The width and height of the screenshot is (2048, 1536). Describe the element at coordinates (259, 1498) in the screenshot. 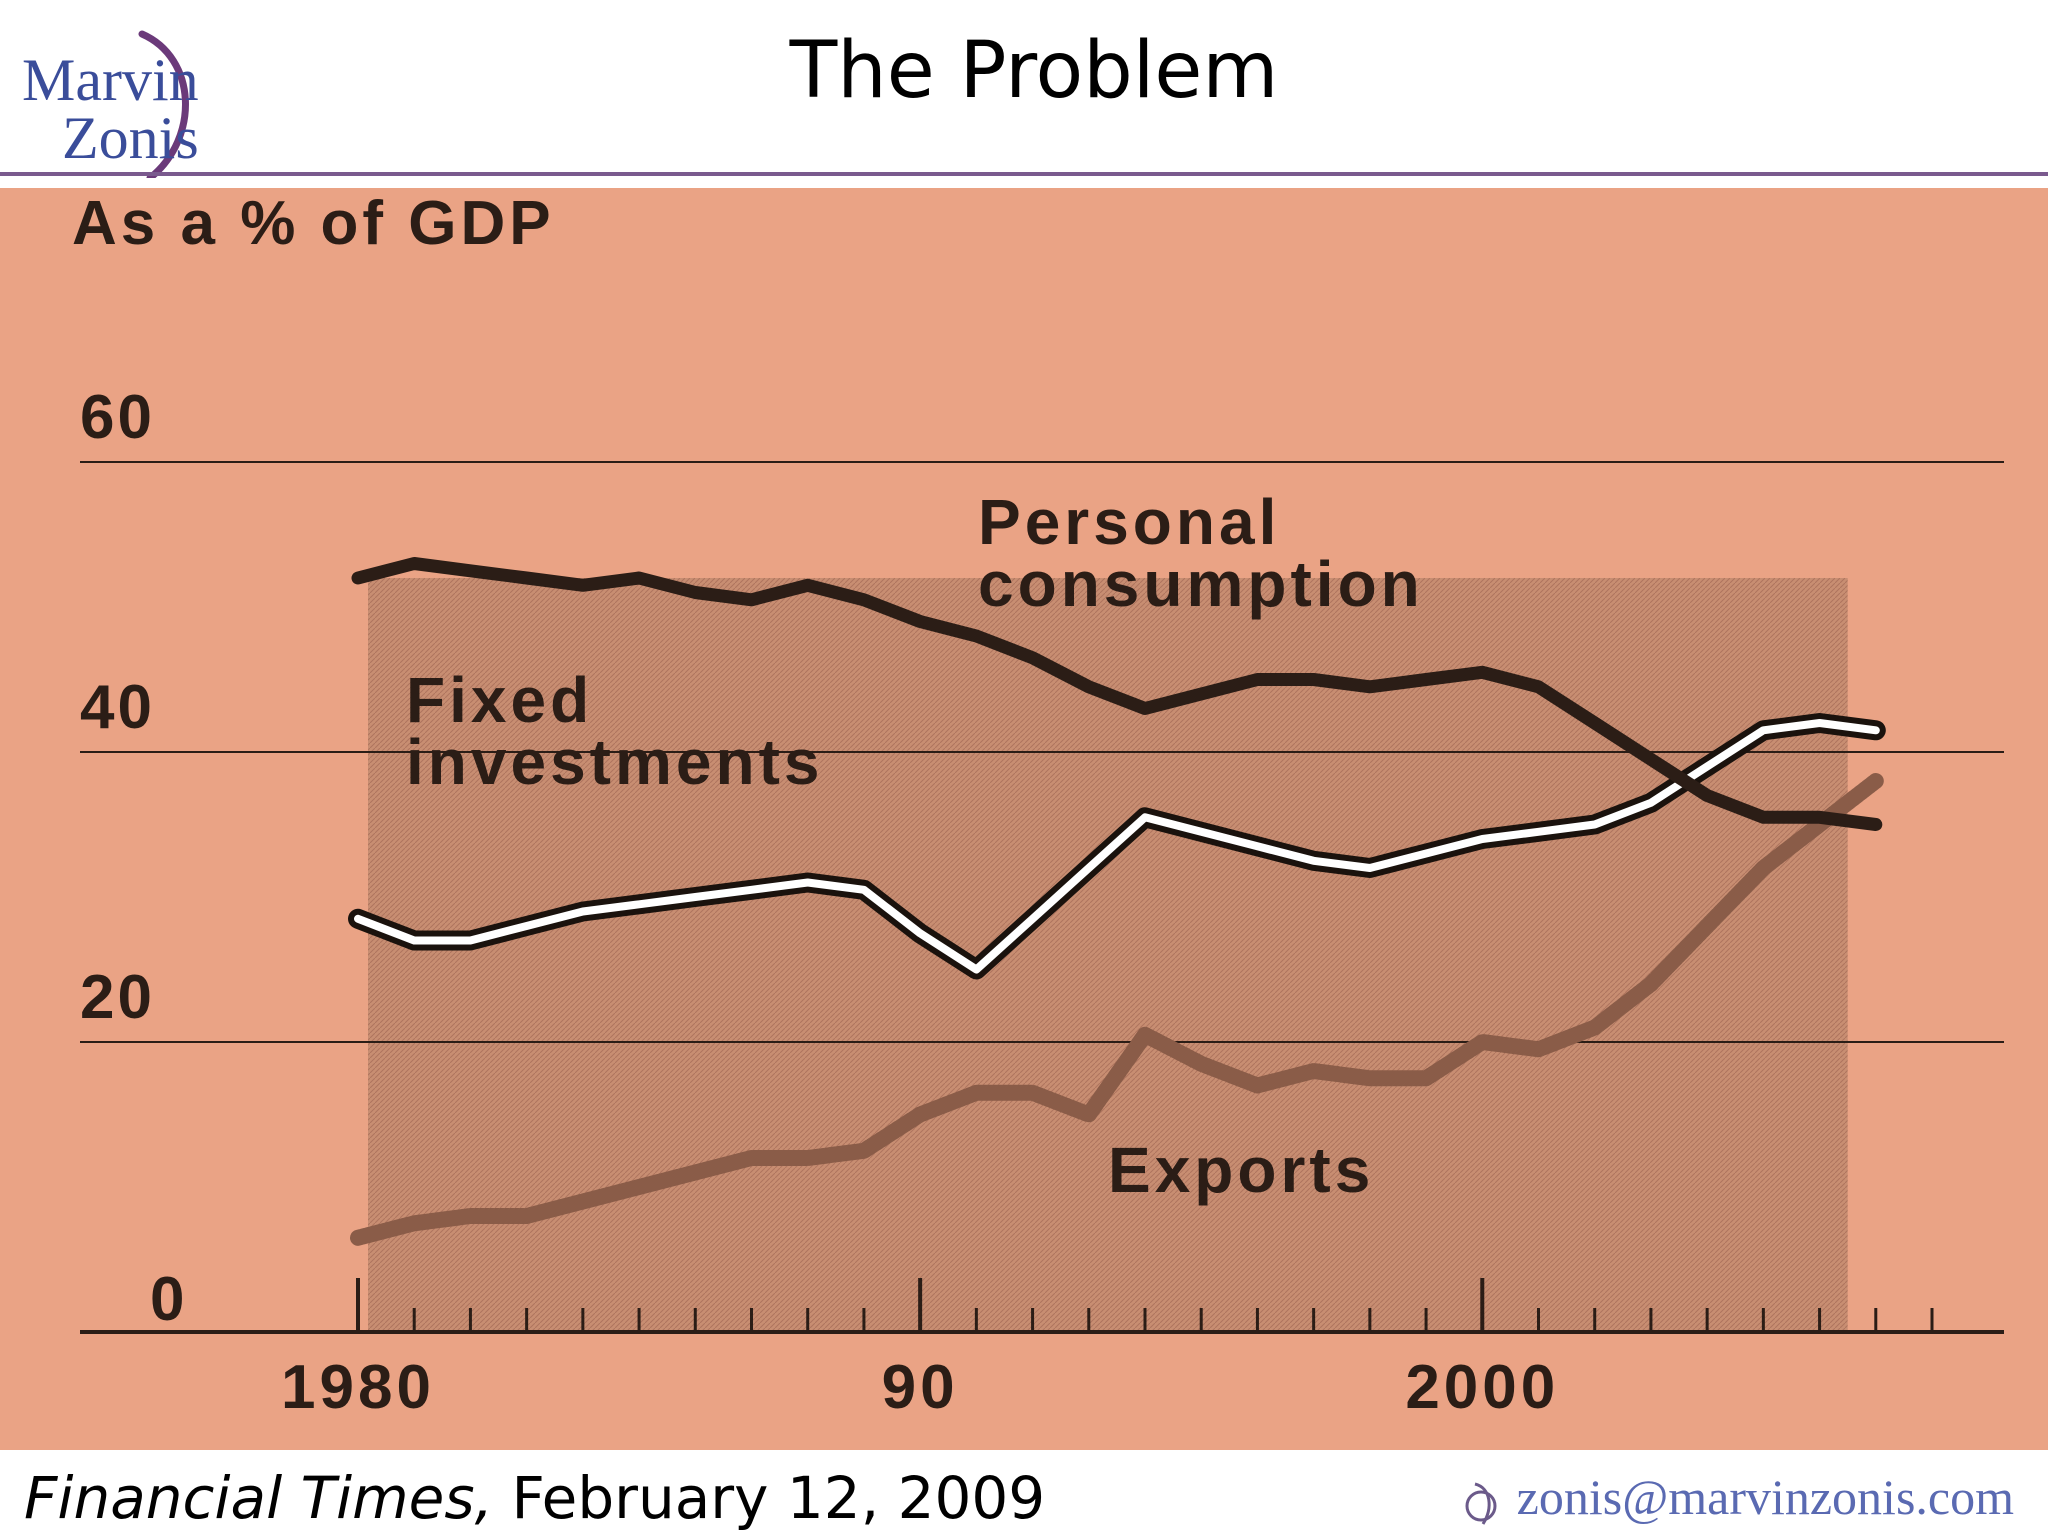

I see `source-publication: Financial Times,` at that location.